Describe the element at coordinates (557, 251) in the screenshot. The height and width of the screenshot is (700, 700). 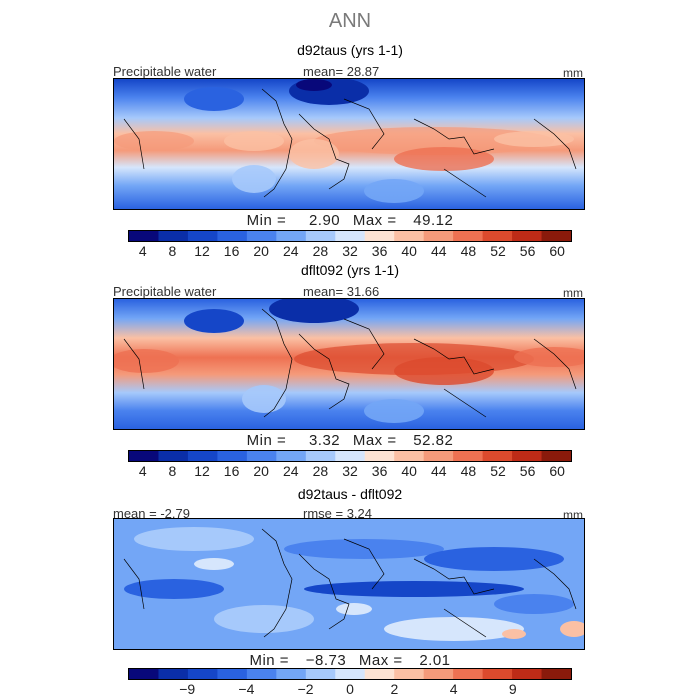
I see `colorbar-tick-label: 60` at that location.